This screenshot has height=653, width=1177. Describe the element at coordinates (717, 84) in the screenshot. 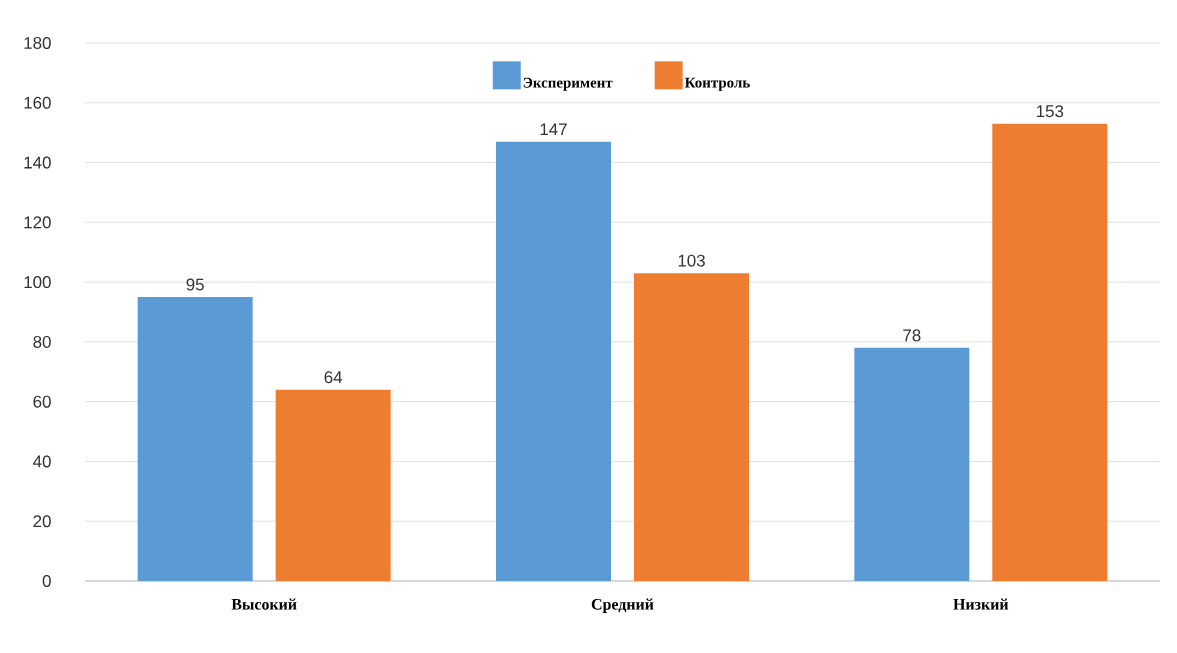

I see `legend-label: Контроль` at that location.